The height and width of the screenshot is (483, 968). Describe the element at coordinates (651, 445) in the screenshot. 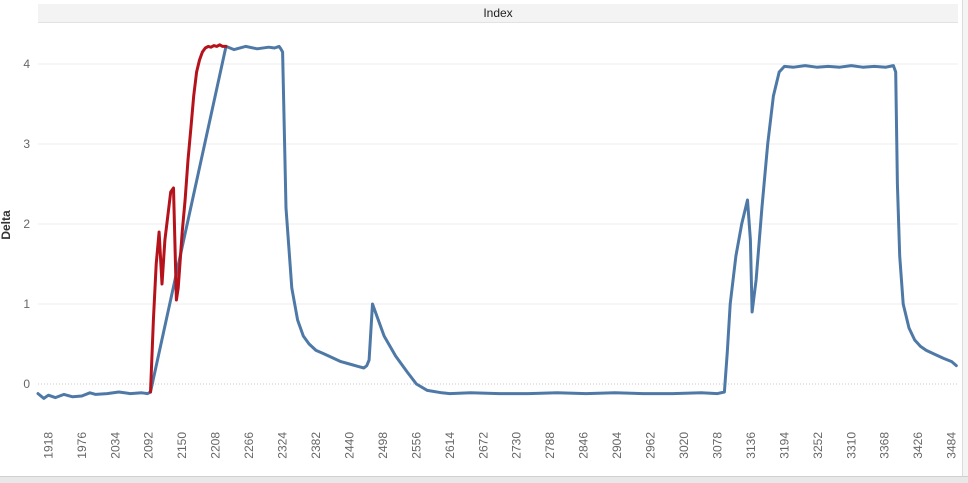

I see `x-tick-label: 2962` at that location.